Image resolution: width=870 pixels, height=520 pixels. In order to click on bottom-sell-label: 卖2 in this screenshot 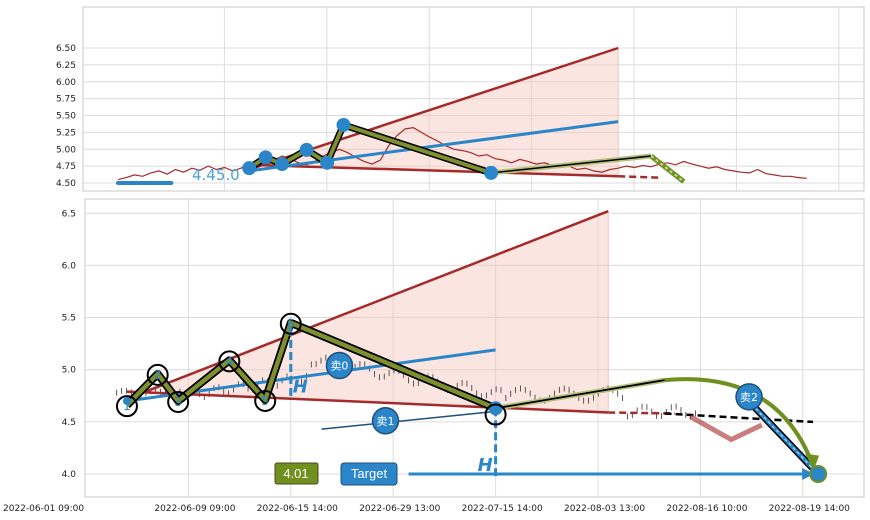, I will do `click(749, 397)`.